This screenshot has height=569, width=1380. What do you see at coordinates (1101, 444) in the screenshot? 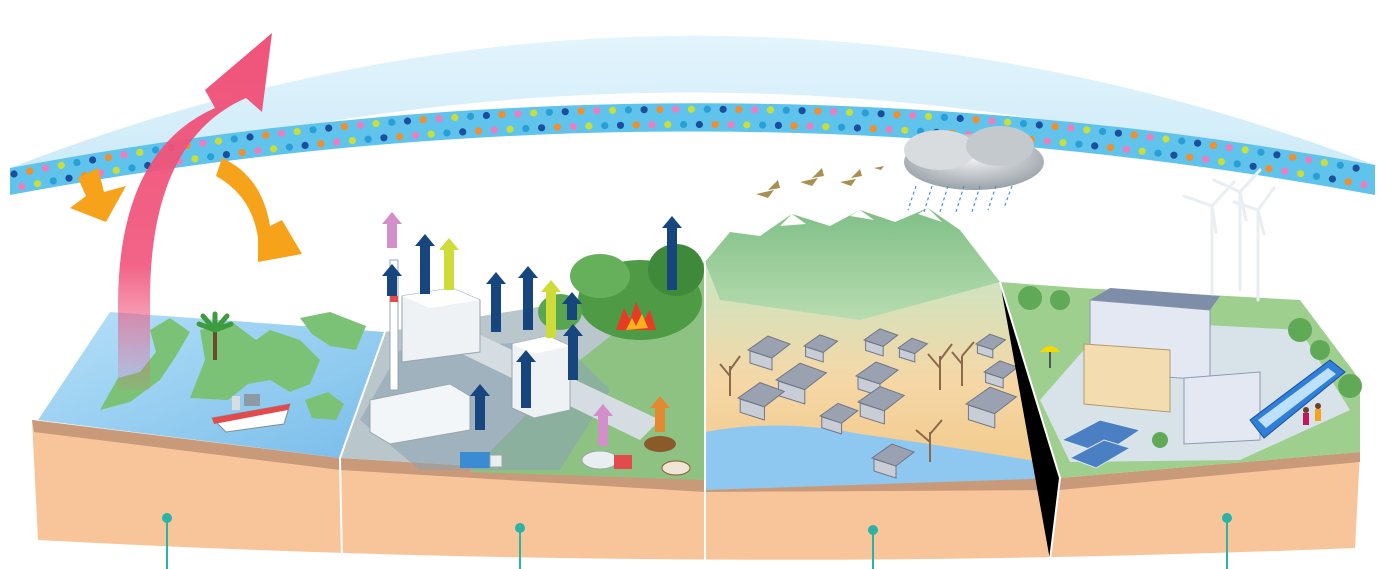
I see `solar-panels-icon` at bounding box center [1101, 444].